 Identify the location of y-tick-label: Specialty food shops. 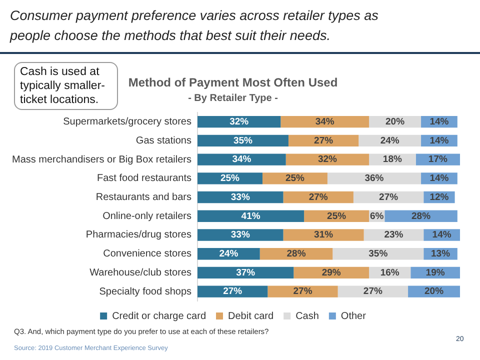
(145, 292).